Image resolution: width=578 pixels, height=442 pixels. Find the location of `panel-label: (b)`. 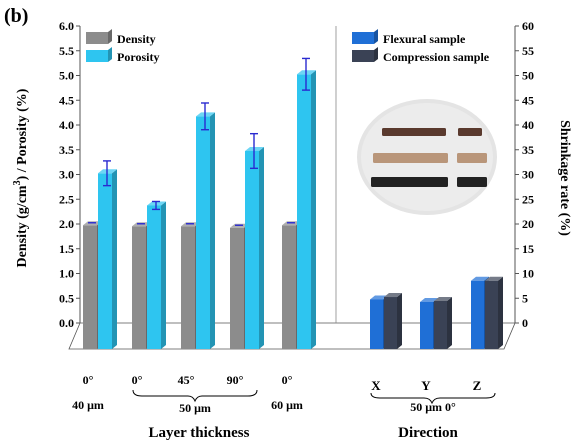

panel-label: (b) is located at coordinates (16, 16).